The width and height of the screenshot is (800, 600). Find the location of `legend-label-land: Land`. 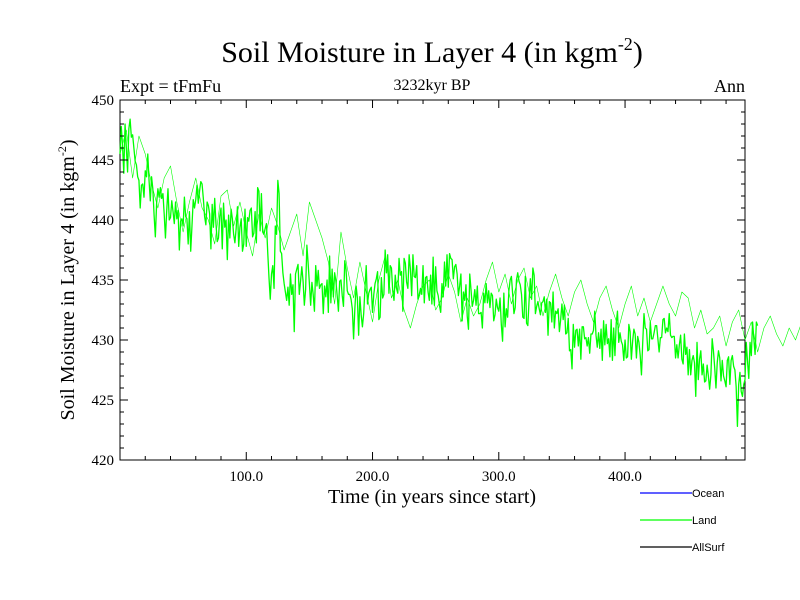

legend-label-land: Land is located at coordinates (704, 521).